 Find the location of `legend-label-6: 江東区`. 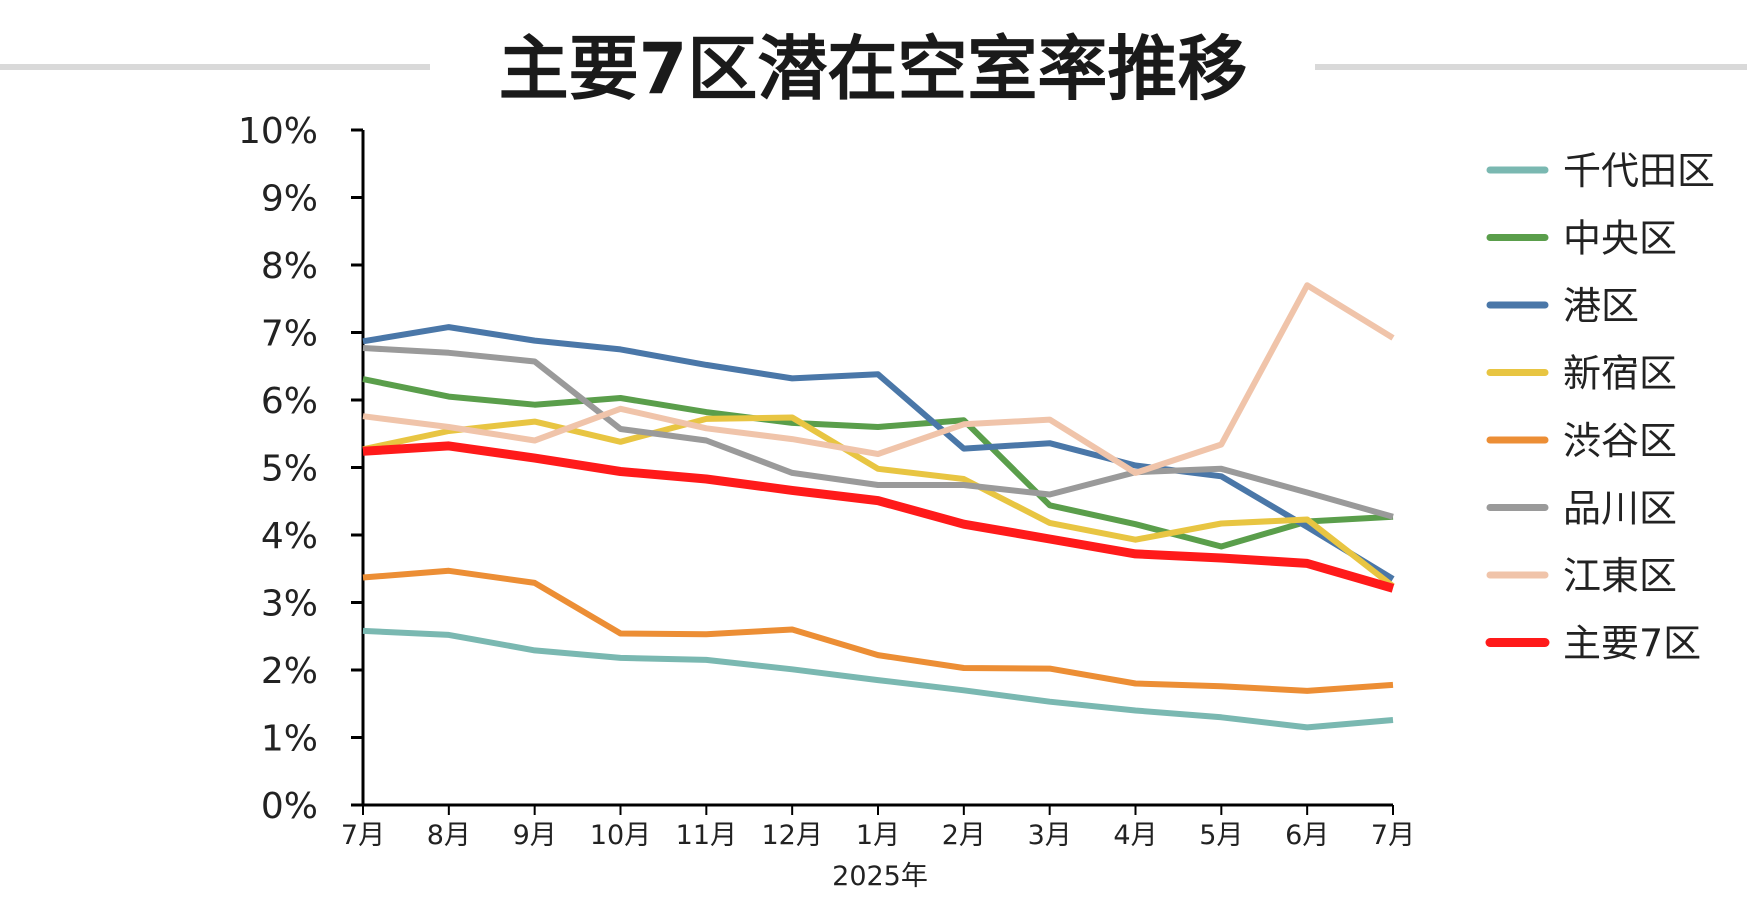

legend-label-6: 江東区 is located at coordinates (1620, 576).